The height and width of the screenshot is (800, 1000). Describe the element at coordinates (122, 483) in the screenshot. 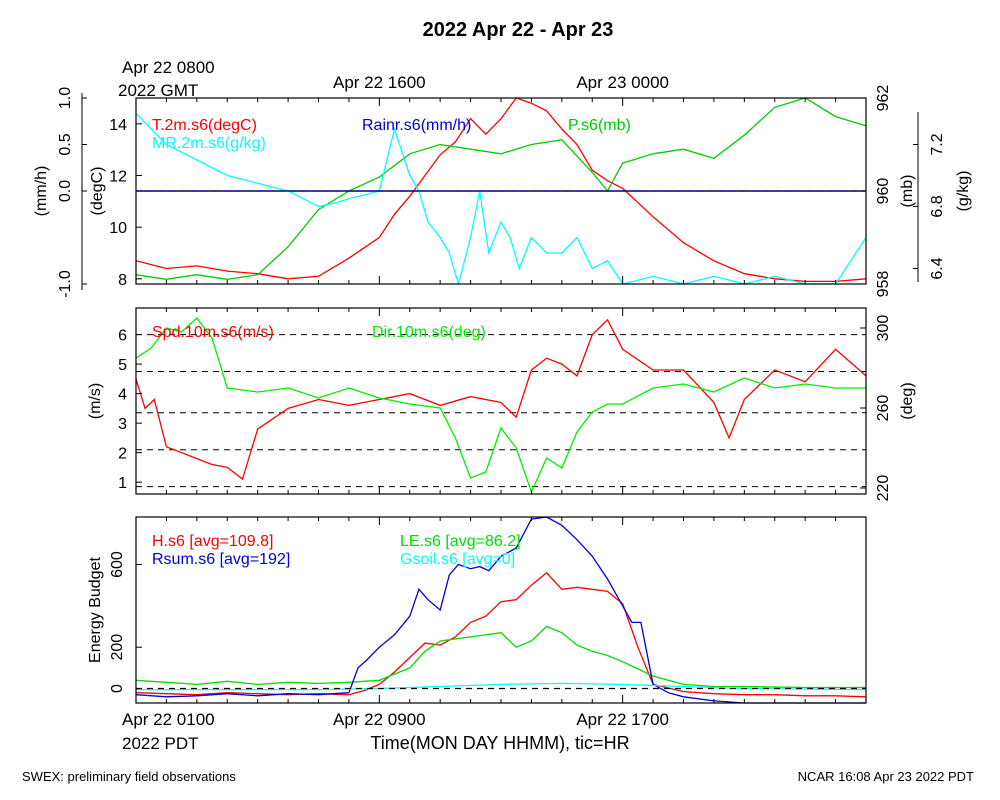

I see `tick-label-speed: 1` at that location.